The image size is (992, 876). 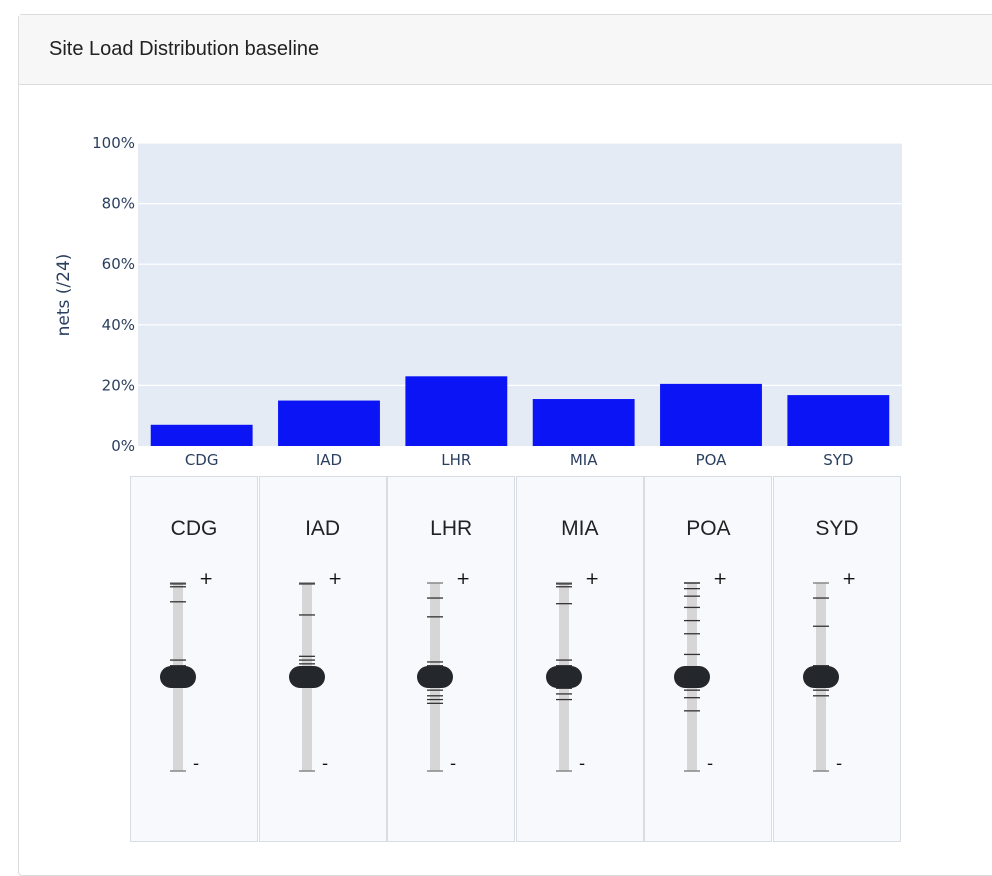 What do you see at coordinates (583, 422) in the screenshot?
I see `bar-mia` at bounding box center [583, 422].